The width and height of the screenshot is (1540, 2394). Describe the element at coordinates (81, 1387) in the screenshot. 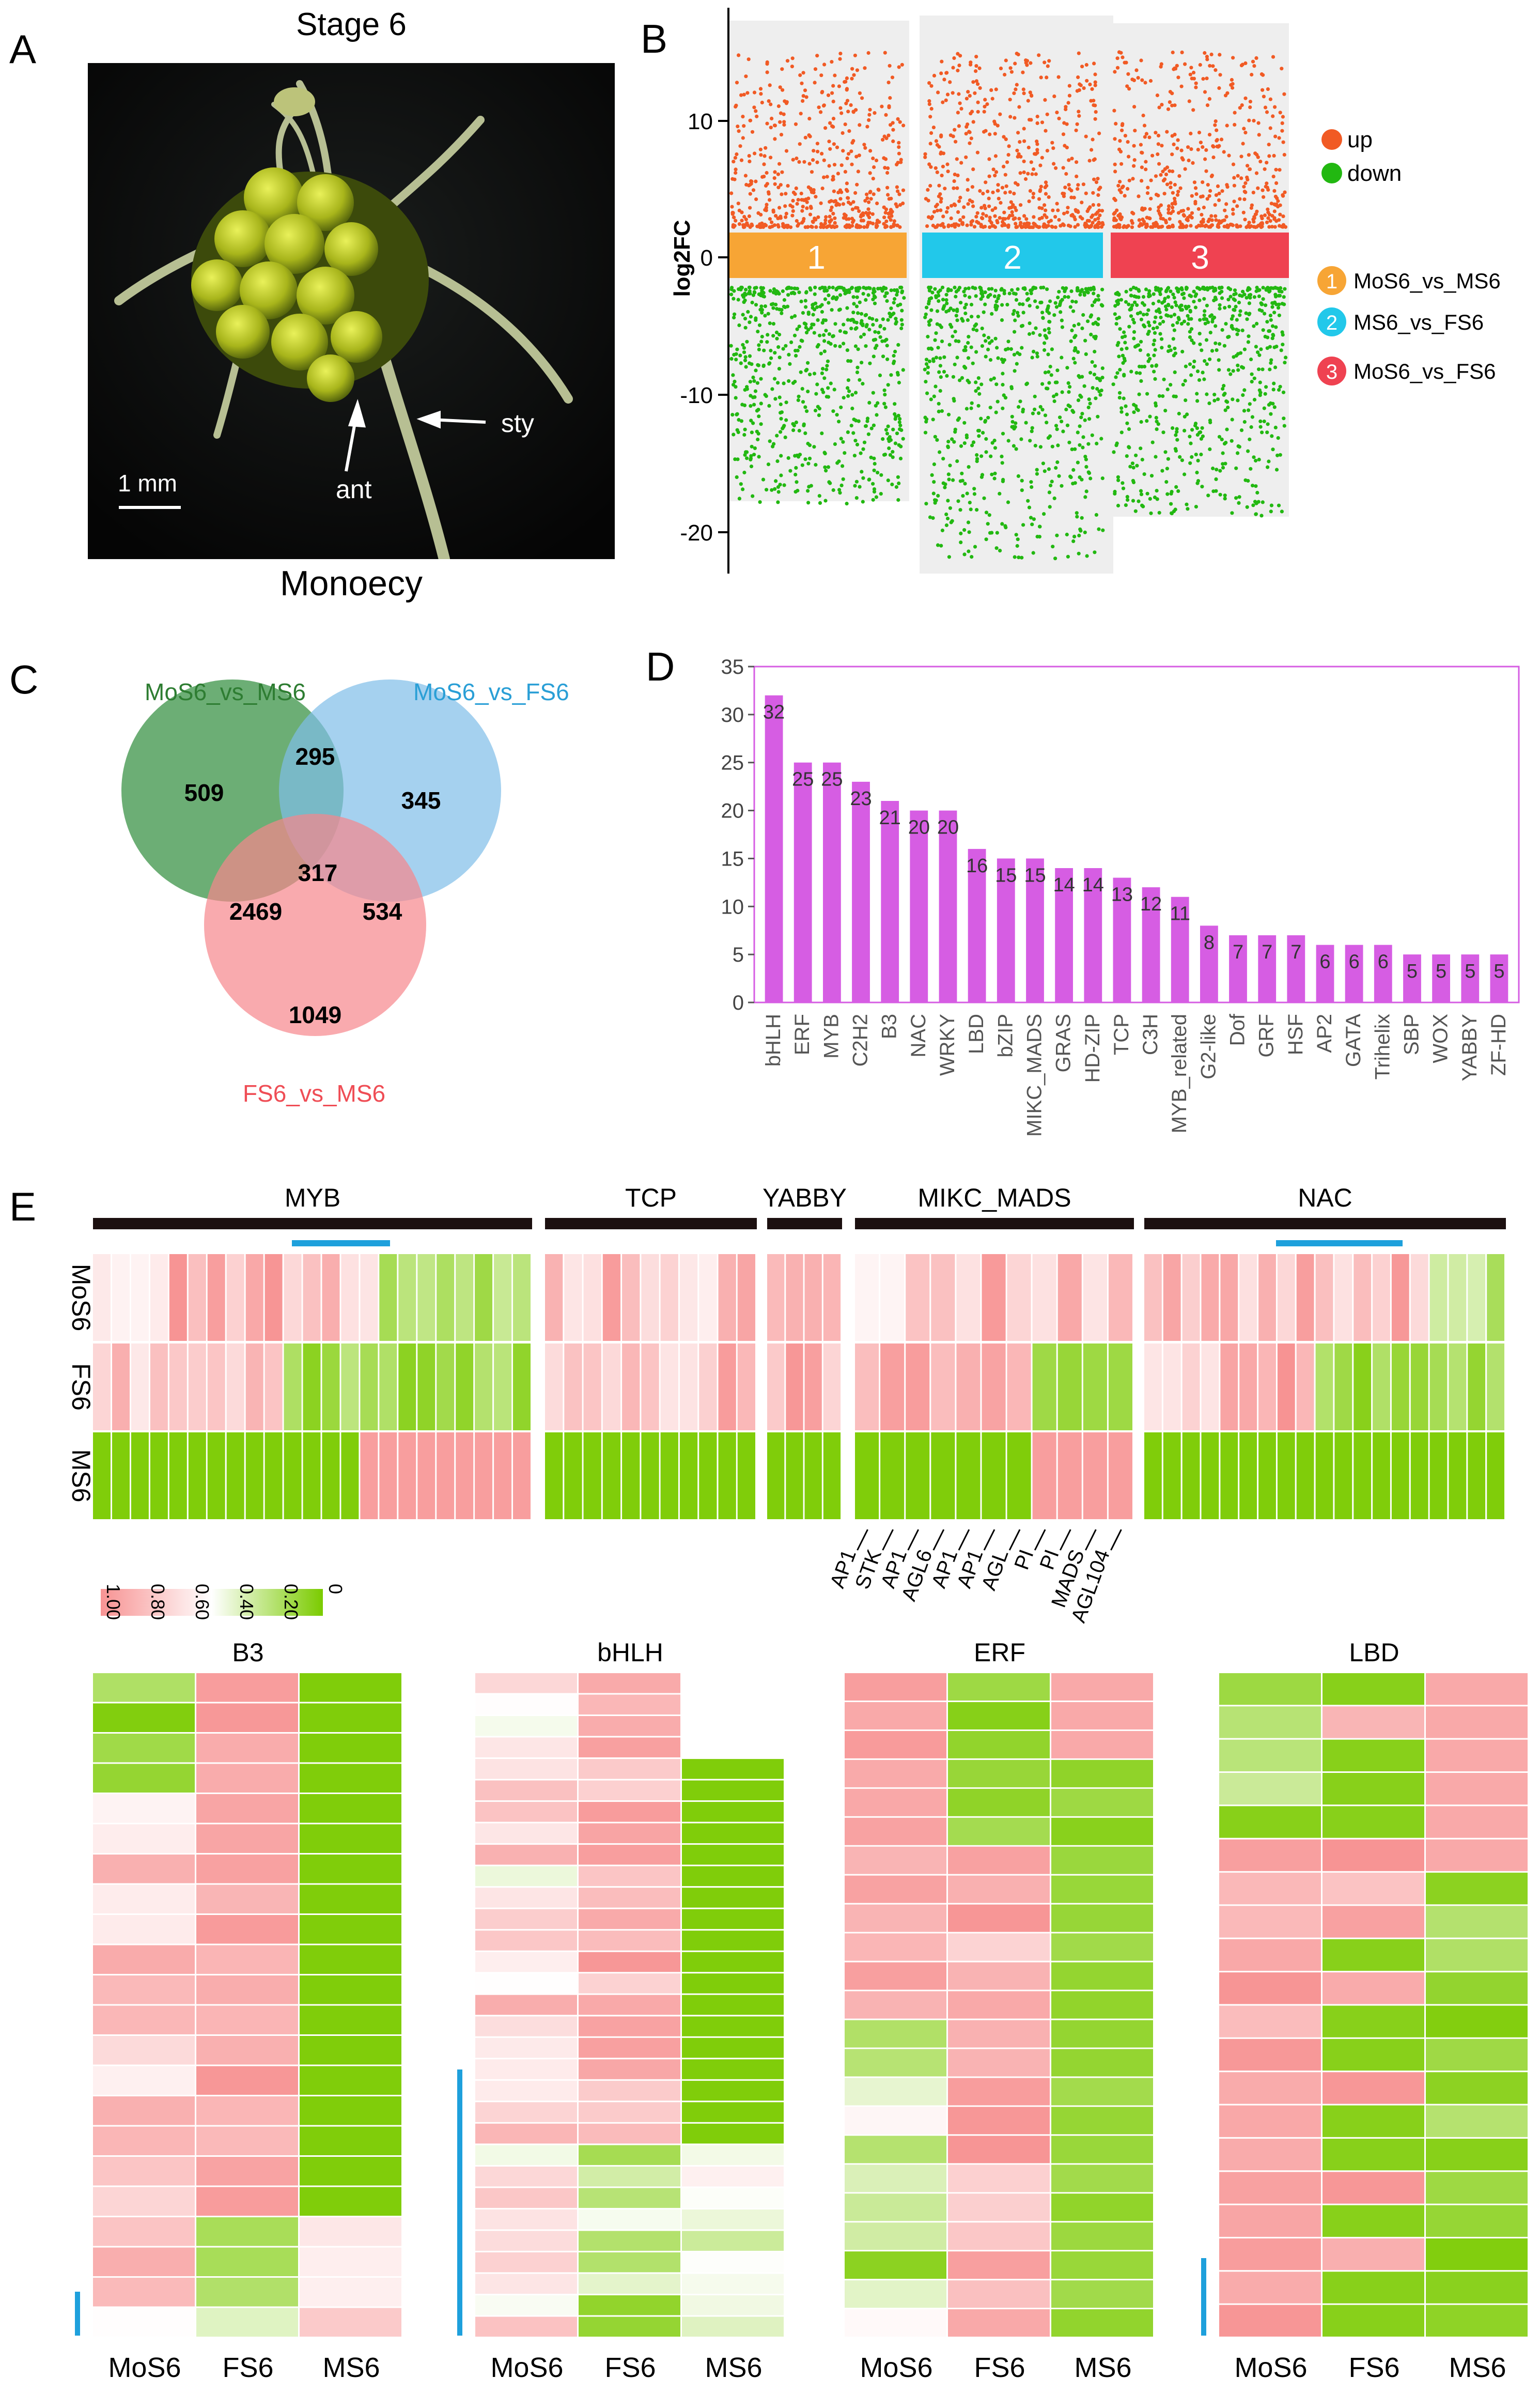

I see `heat-row-label: FS6` at that location.